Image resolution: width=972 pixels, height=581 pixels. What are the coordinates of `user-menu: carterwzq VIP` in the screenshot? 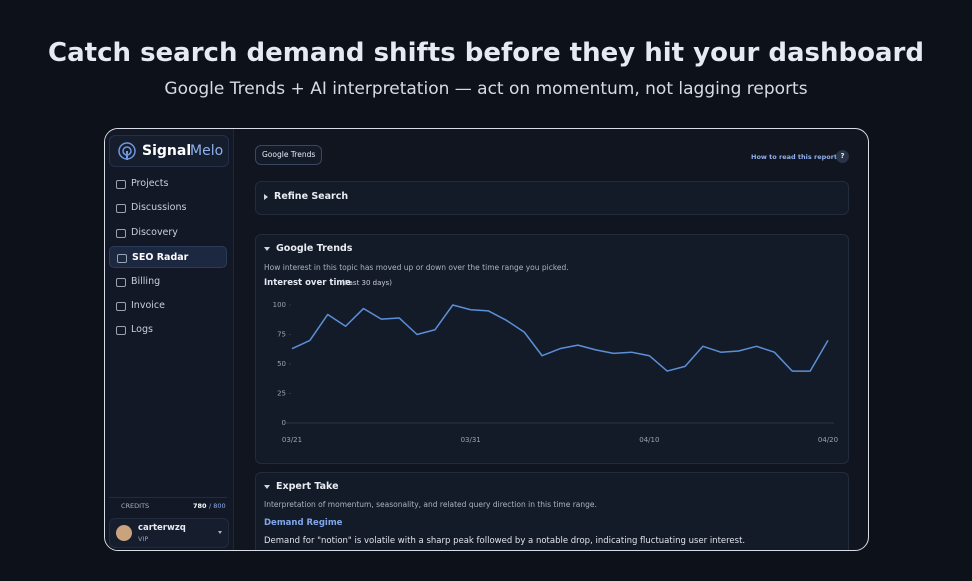 It's located at (169, 533).